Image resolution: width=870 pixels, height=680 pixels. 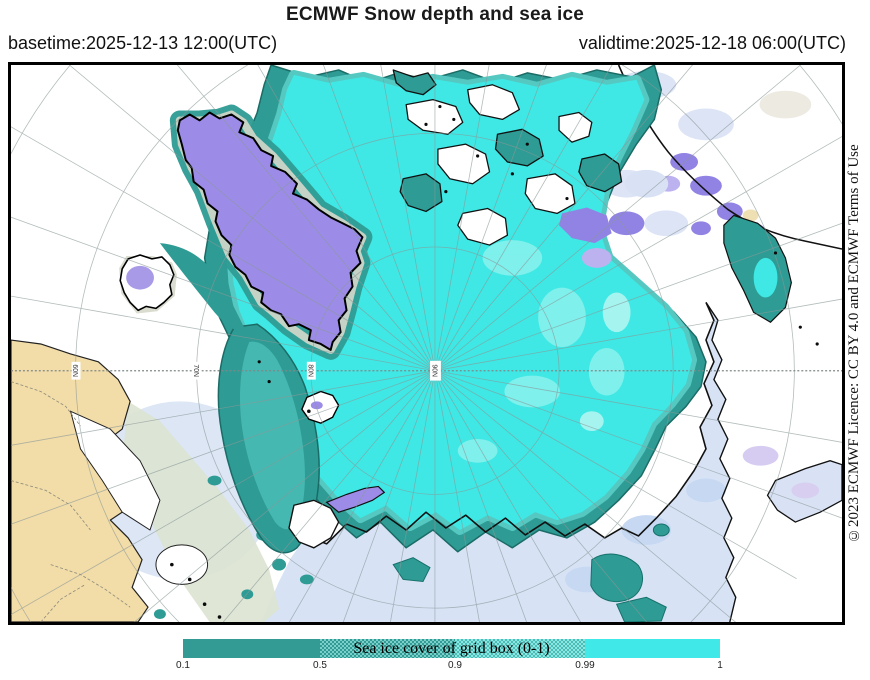 I want to click on iceland, so click(x=148, y=284).